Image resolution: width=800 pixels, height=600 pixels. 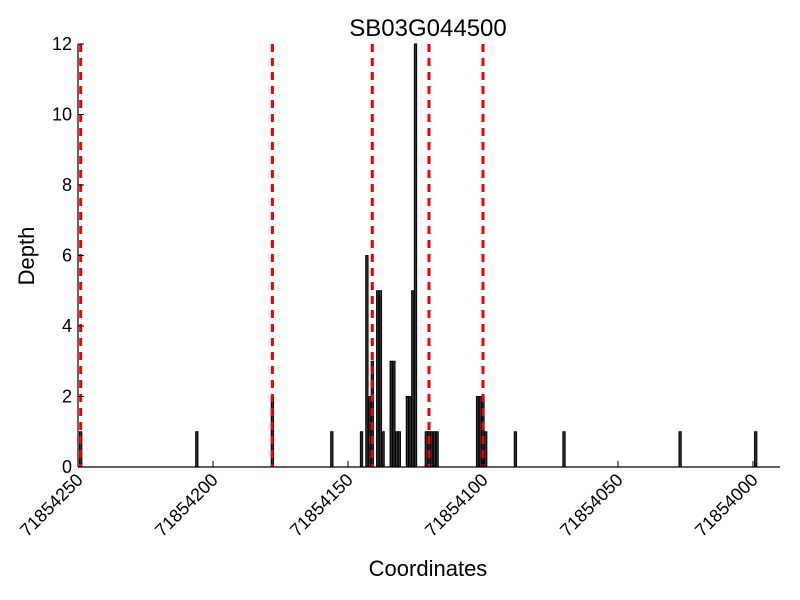 I want to click on x-tick-label: 71854050, so click(x=591, y=505).